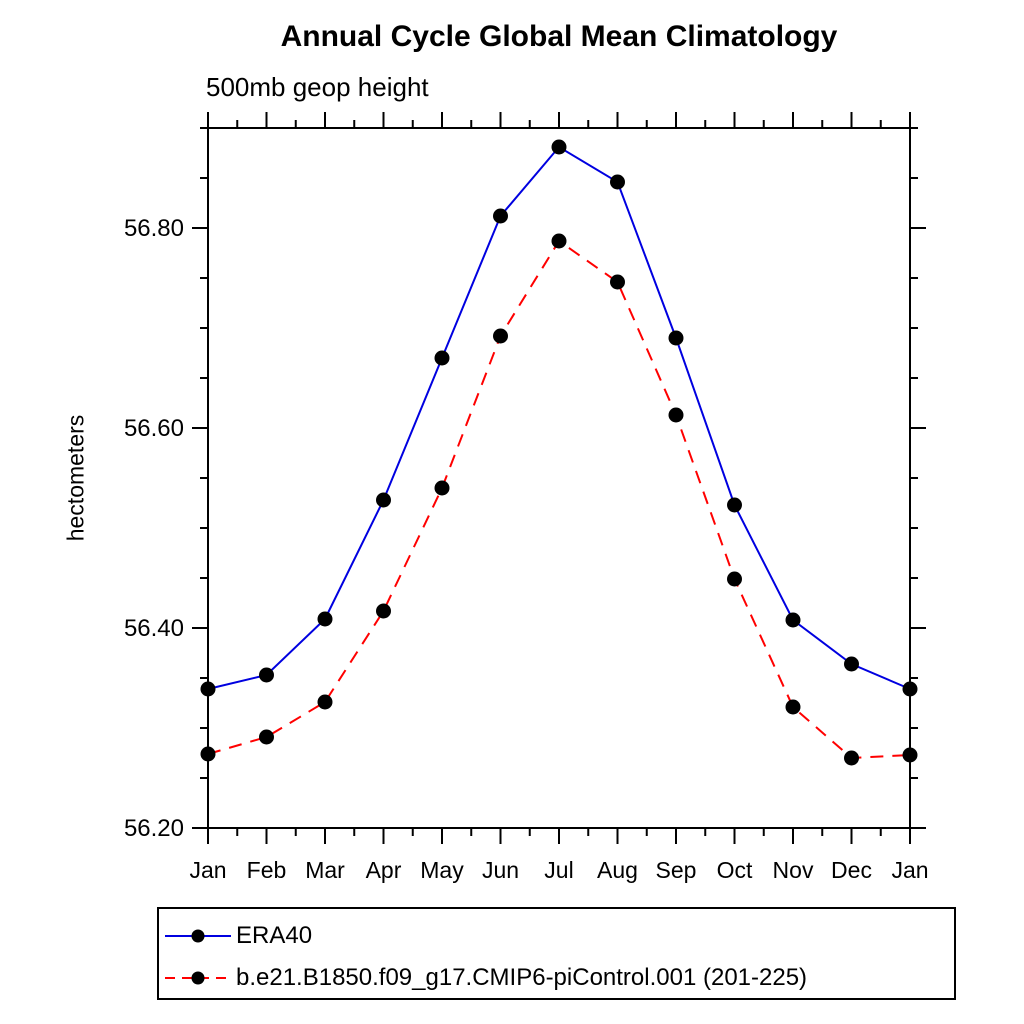 The height and width of the screenshot is (1024, 1024). What do you see at coordinates (617, 870) in the screenshot?
I see `x-tick-label: Aug` at bounding box center [617, 870].